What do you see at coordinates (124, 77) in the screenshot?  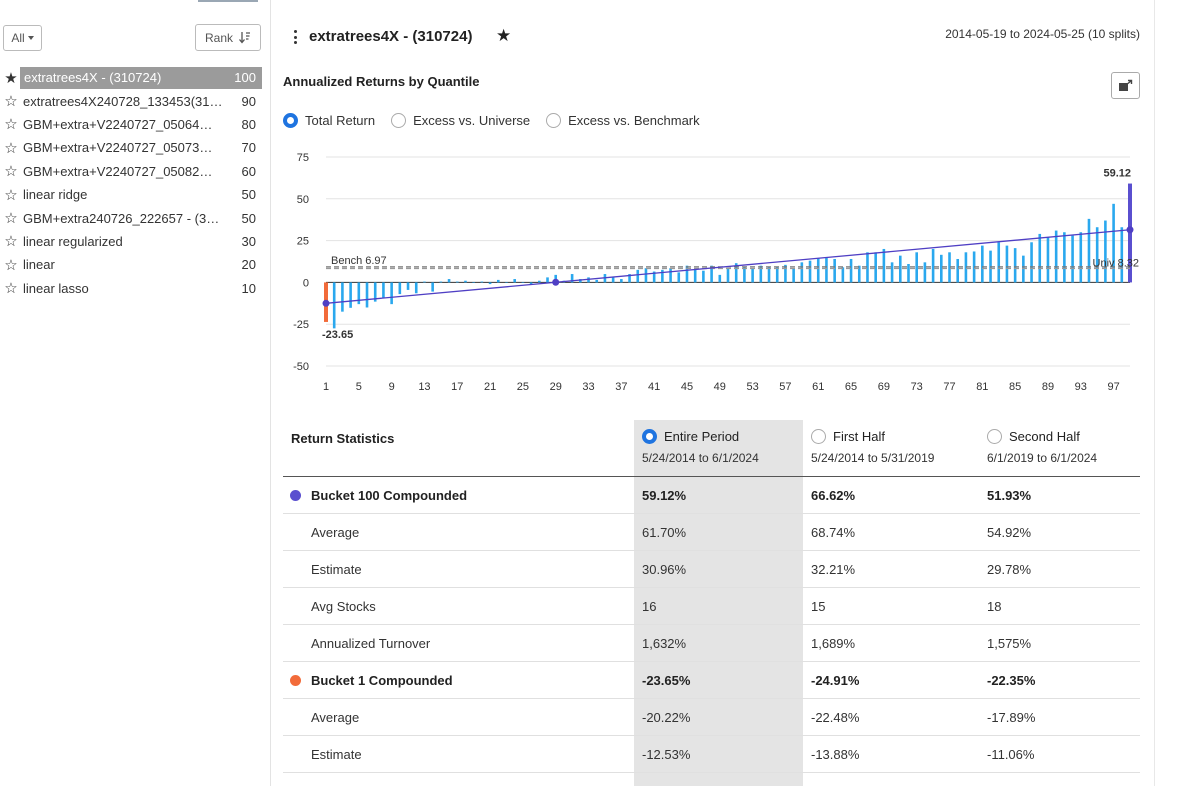 I see `model-name: extratrees4X - (310724)` at bounding box center [124, 77].